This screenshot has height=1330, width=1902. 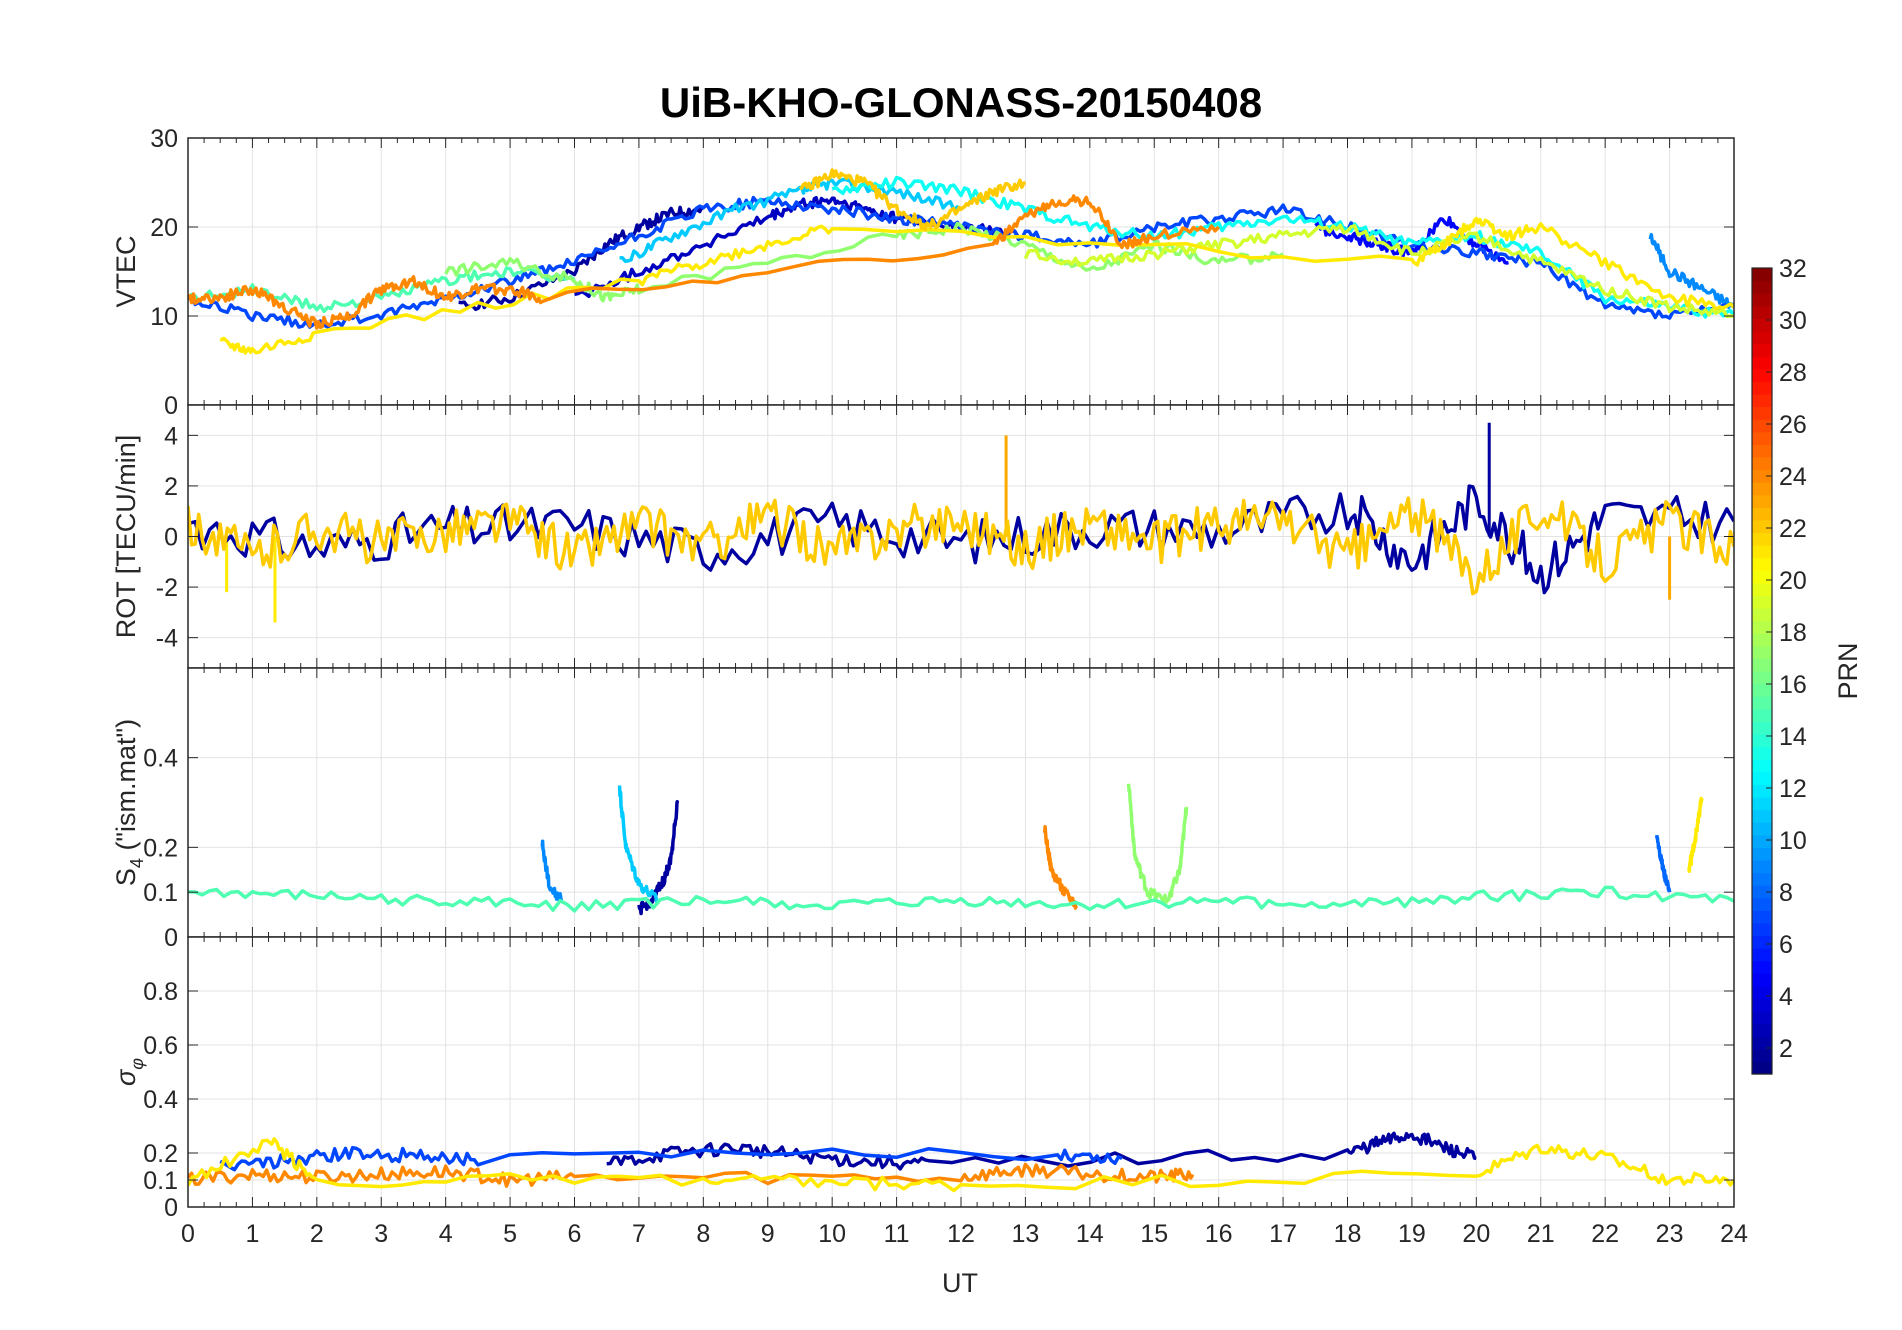 I want to click on y-tick-label: 30, so click(x=164, y=139).